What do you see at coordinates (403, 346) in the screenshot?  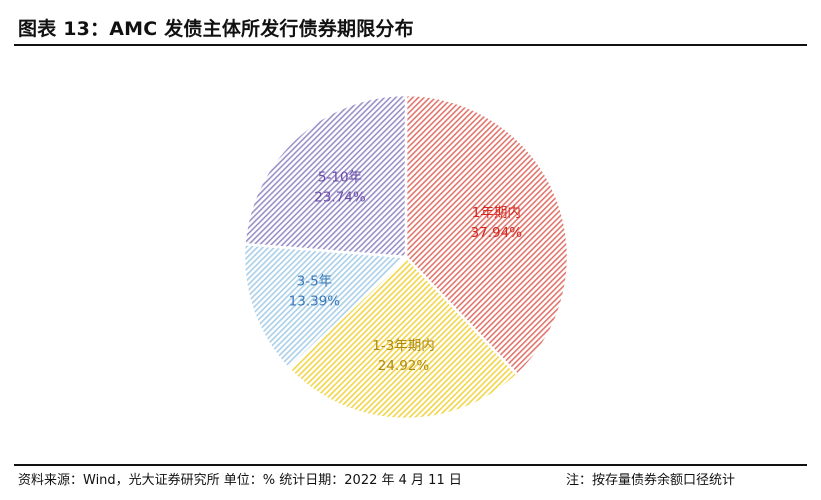 I see `slice-category-label: 1-3年期内` at bounding box center [403, 346].